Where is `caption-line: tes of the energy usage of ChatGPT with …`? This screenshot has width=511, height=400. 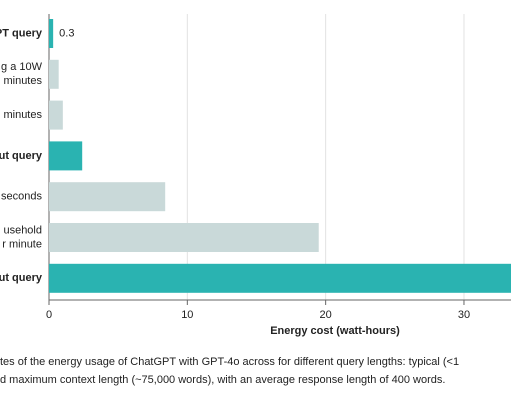
caption-line: tes of the energy usage of ChatGPT with … is located at coordinates (229, 362).